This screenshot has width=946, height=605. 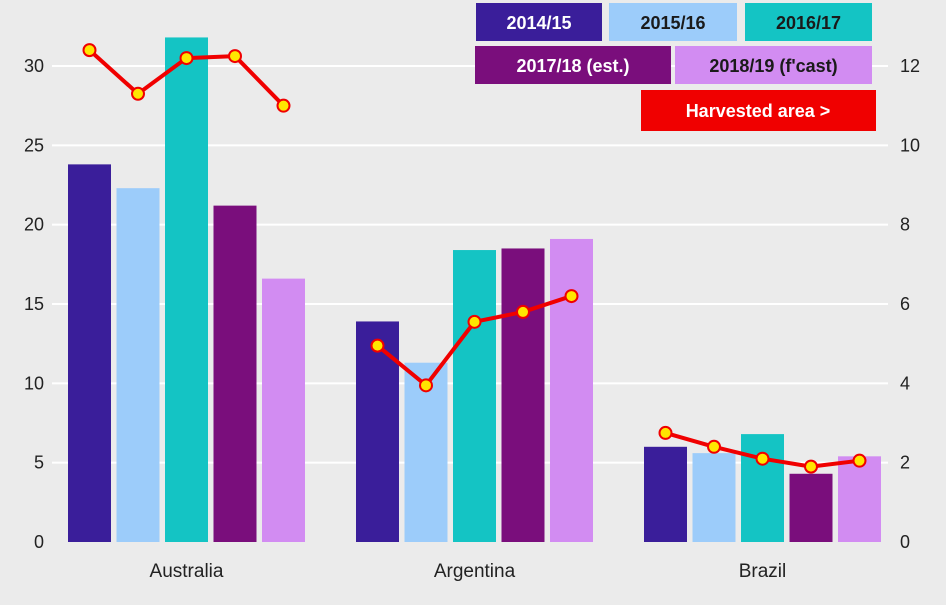 I want to click on y-right-tick-label: 12, so click(x=910, y=66).